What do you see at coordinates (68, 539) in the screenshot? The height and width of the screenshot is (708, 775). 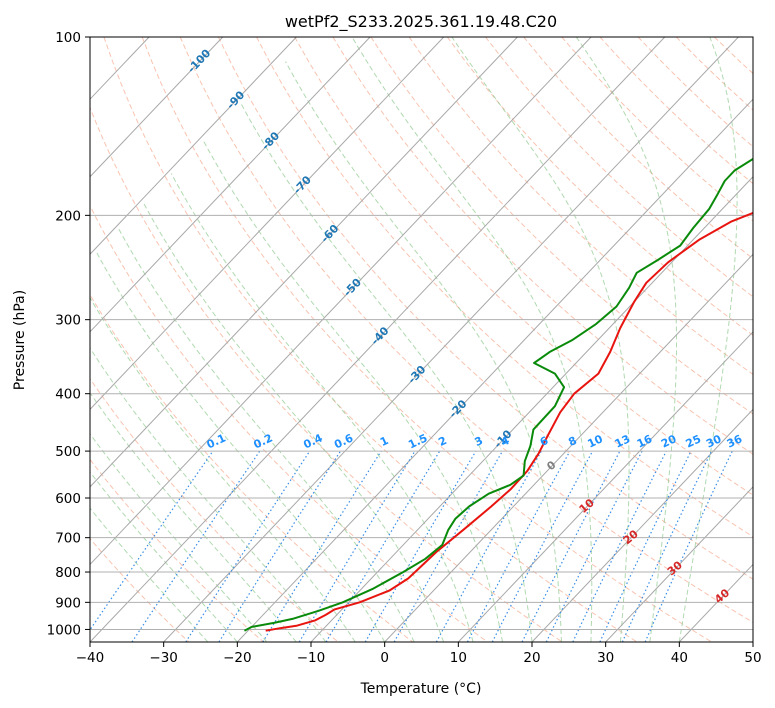 I see `y-tick-label: 700` at bounding box center [68, 539].